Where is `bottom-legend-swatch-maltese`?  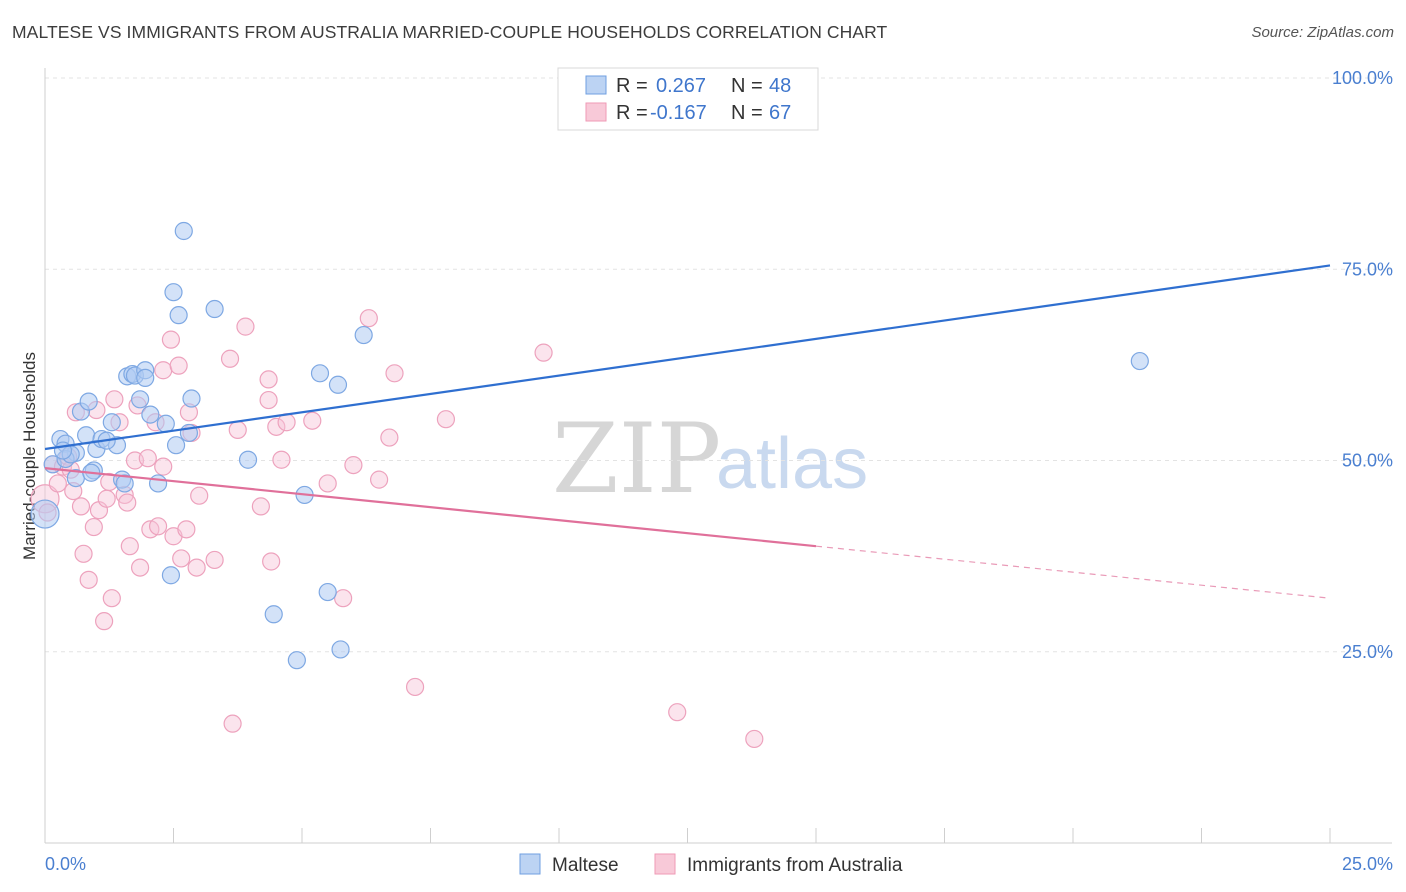 bottom-legend-swatch-maltese is located at coordinates (530, 864).